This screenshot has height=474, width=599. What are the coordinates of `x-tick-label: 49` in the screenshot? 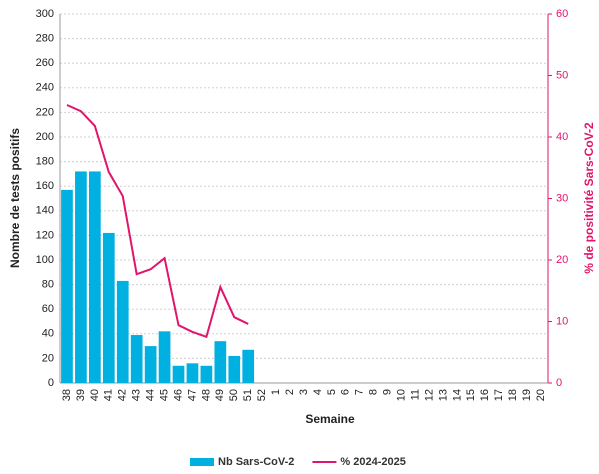 It's located at (220, 395).